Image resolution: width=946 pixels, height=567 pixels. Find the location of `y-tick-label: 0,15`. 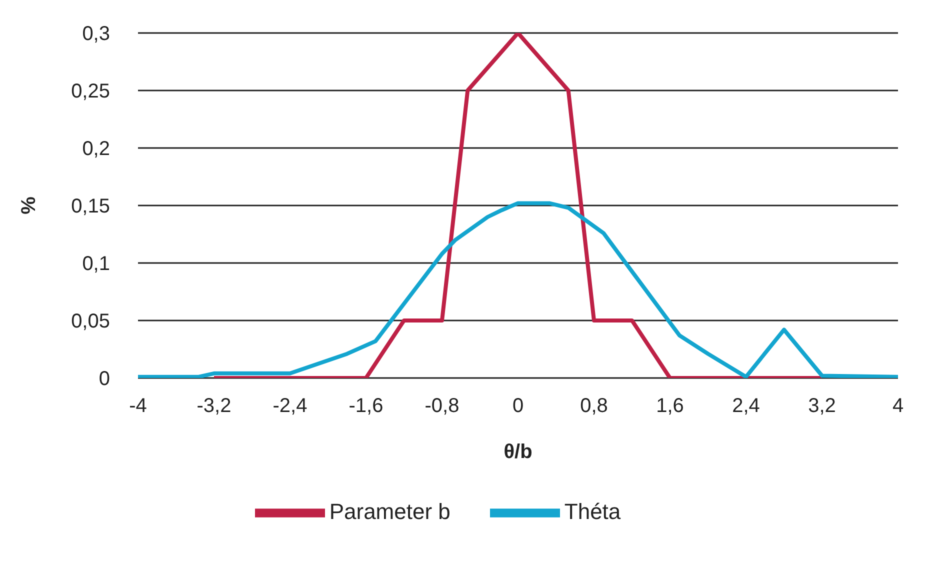

y-tick-label: 0,15 is located at coordinates (90, 207).